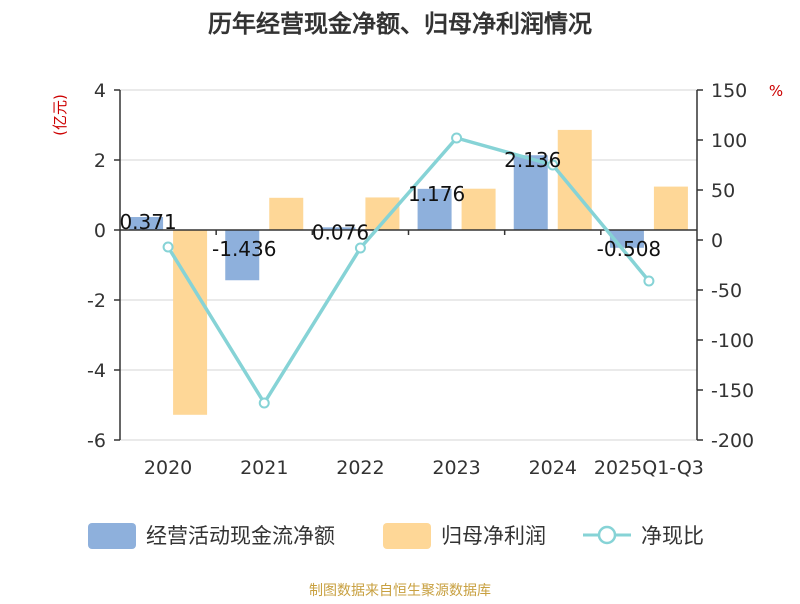  What do you see at coordinates (776, 91) in the screenshot?
I see `right-axis-unit: %` at bounding box center [776, 91].